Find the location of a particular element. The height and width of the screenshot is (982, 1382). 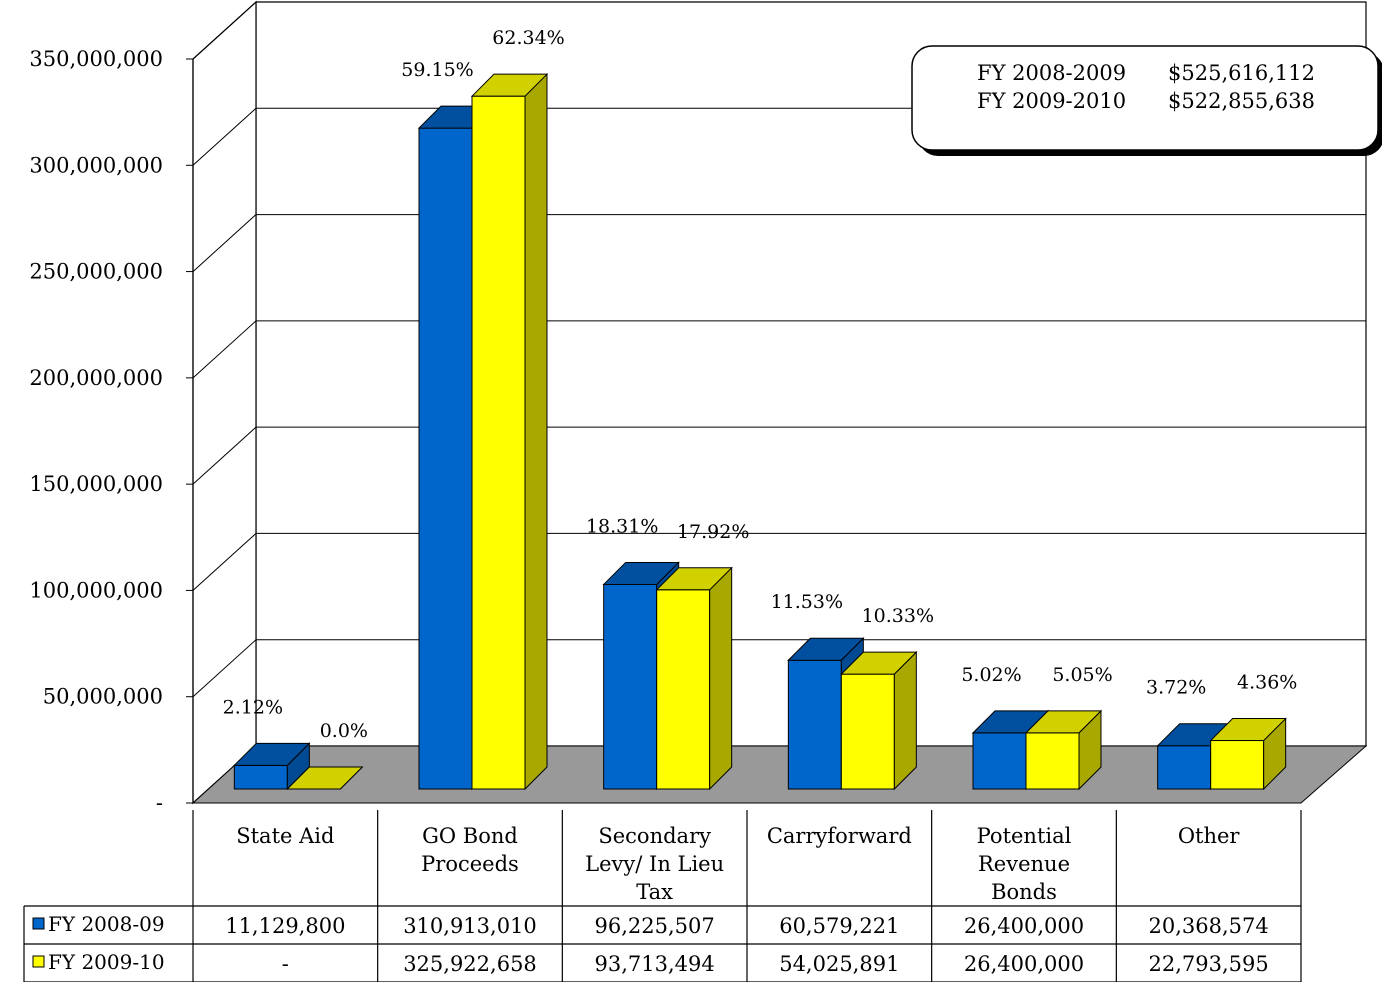

table-value: - is located at coordinates (285, 964).